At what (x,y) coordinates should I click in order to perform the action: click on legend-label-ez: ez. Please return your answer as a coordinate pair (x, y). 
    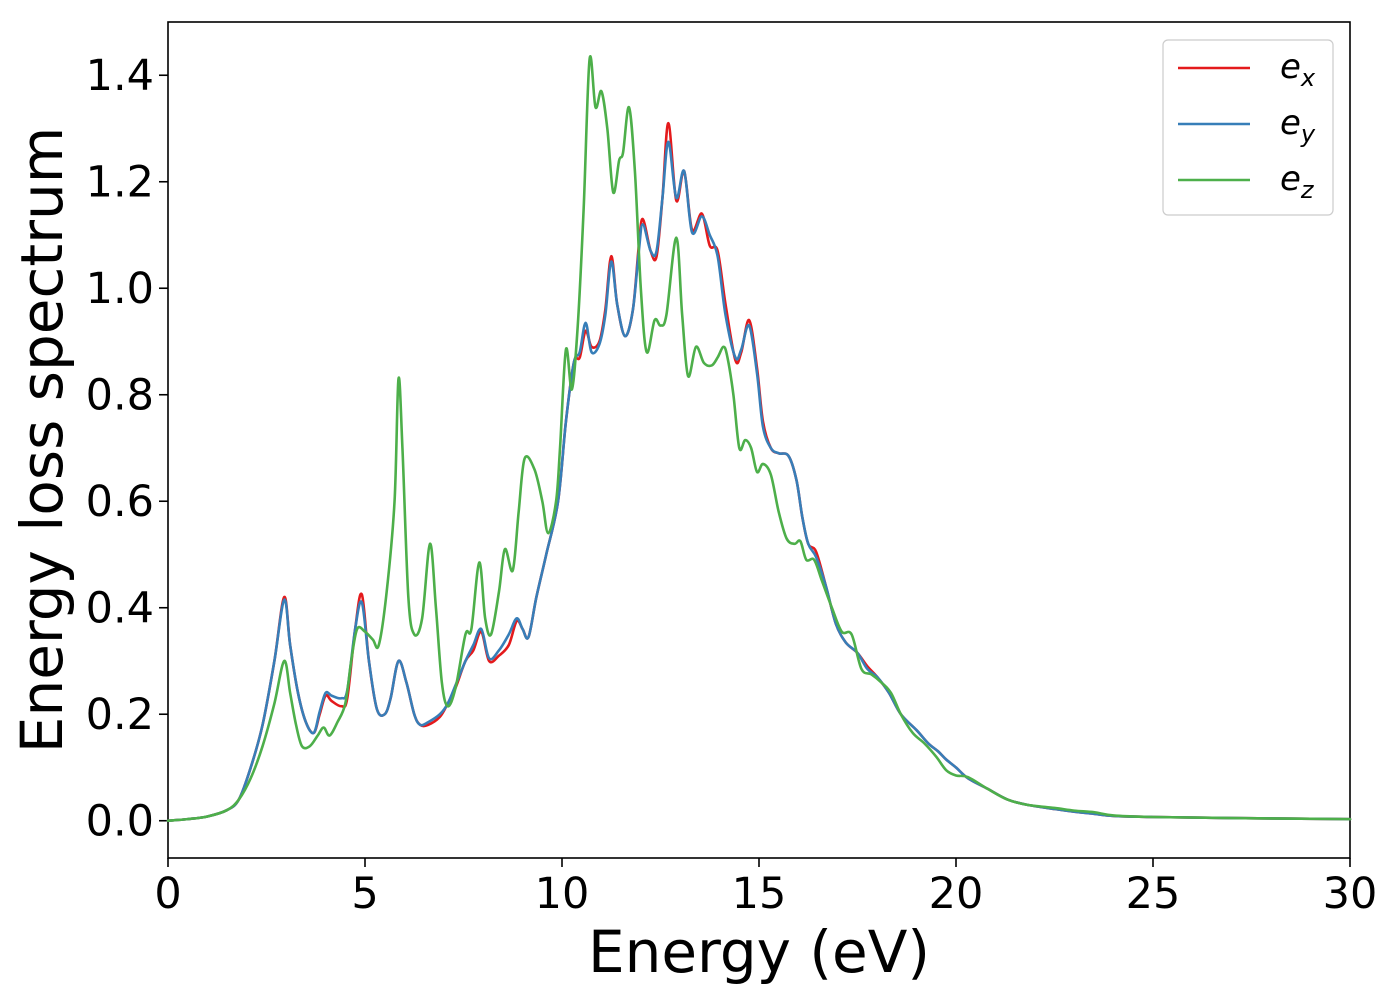
    Looking at the image, I should click on (1297, 181).